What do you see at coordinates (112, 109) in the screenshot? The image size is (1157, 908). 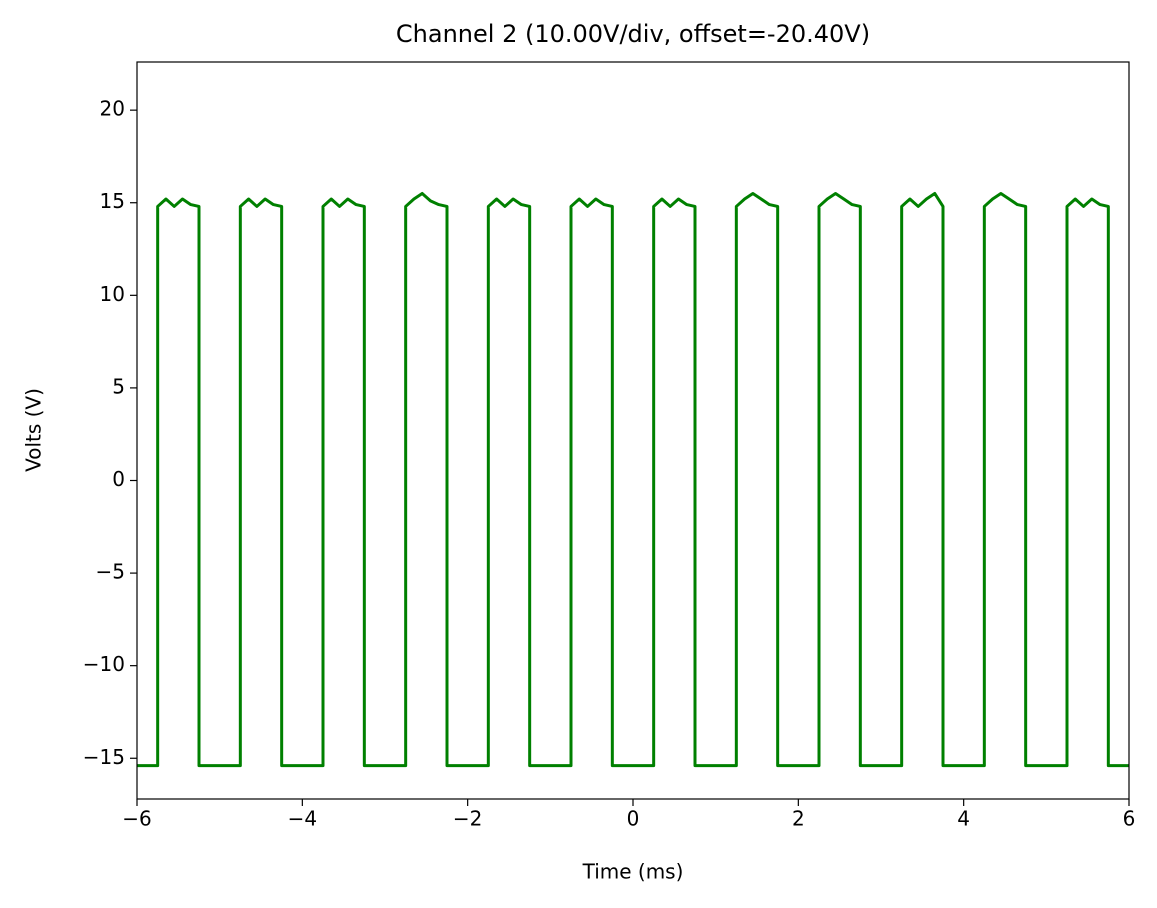 I see `y-tick-label: 20` at bounding box center [112, 109].